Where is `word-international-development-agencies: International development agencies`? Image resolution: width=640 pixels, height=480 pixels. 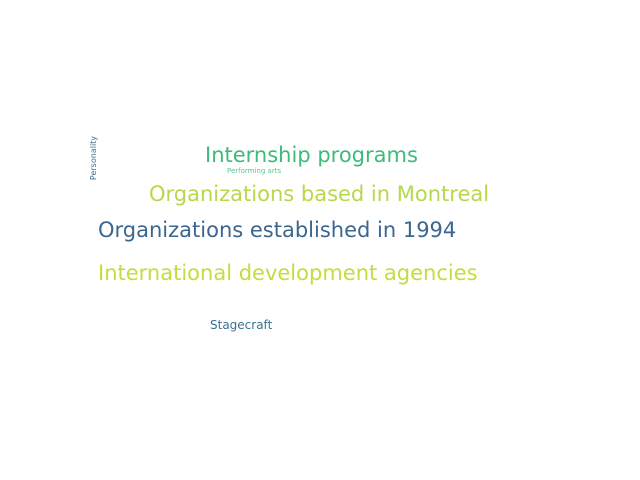
word-international-development-agencies: International development agencies is located at coordinates (288, 273).